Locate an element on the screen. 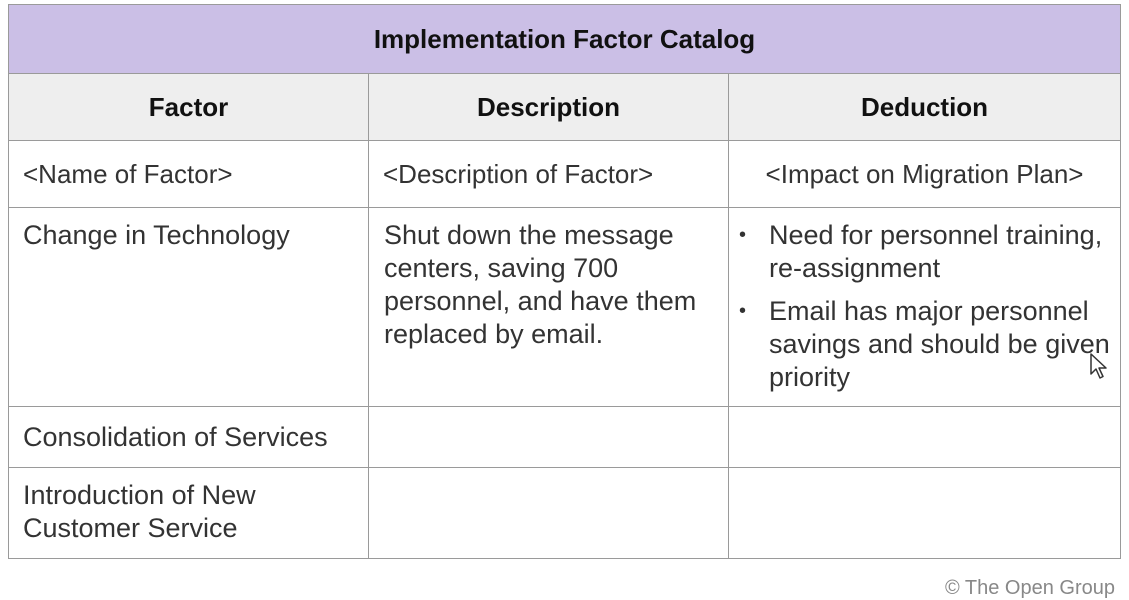  table-row: Consolidation of Services is located at coordinates (565, 437).